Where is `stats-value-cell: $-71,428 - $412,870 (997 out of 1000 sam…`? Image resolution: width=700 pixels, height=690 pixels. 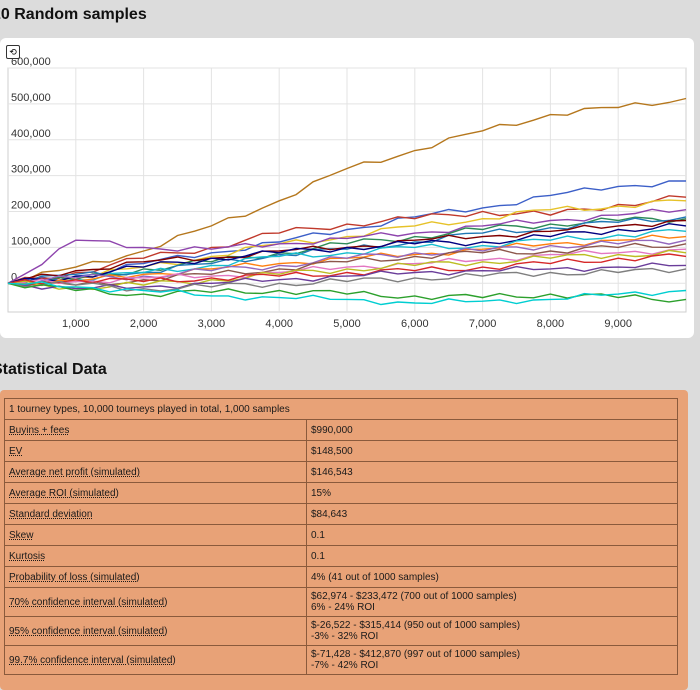 stats-value-cell: $-71,428 - $412,870 (997 out of 1000 sam… is located at coordinates (492, 660).